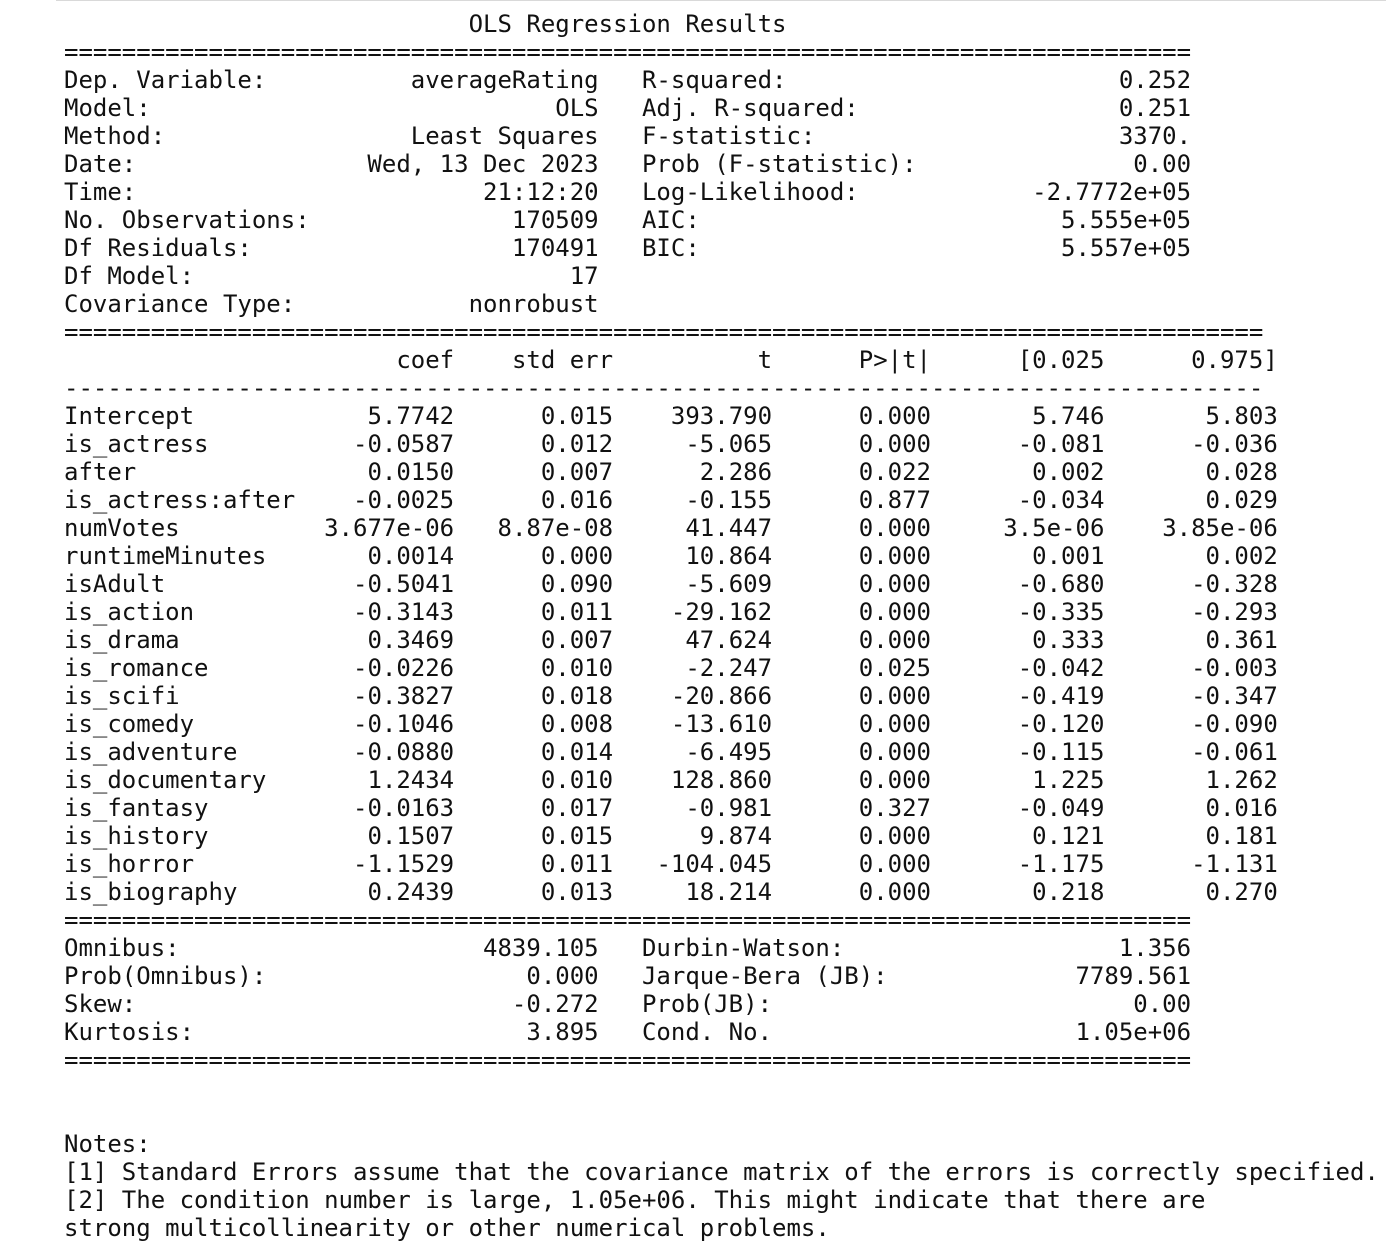 The height and width of the screenshot is (1242, 1386). Describe the element at coordinates (208, 220) in the screenshot. I see `summary-label: No. Observations:` at that location.